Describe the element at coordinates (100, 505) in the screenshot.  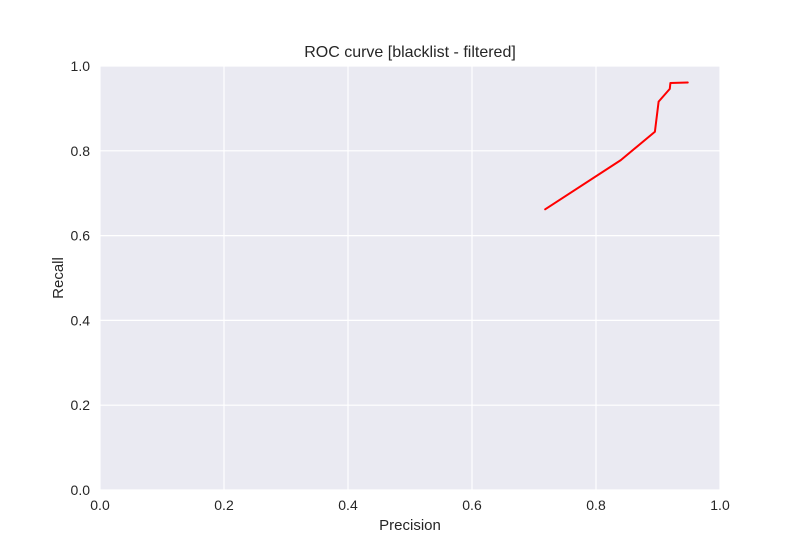
I see `x-tick-label: 0.0` at that location.